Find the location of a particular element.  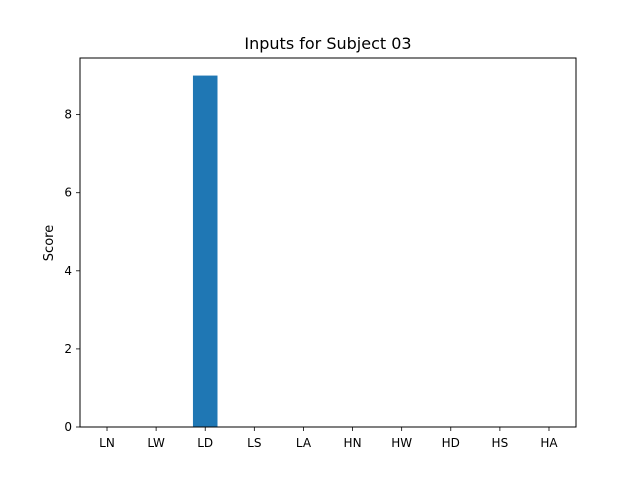

y-ticks-group: 0 2 4 6 8 is located at coordinates (72, 271).